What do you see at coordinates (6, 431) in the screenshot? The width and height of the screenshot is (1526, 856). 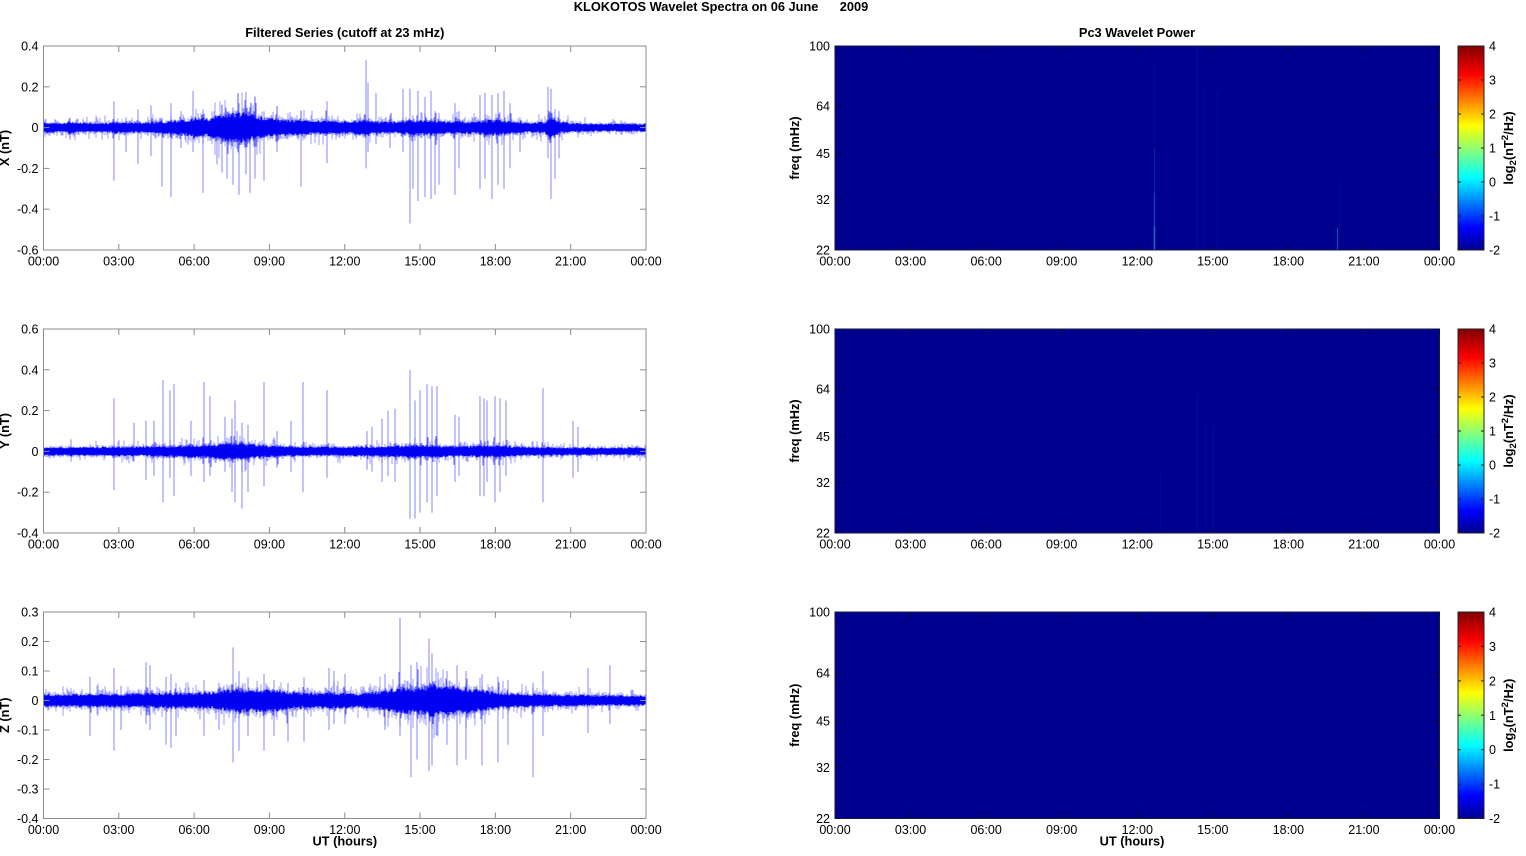 I see `svg-text: Y (nT)` at bounding box center [6, 431].